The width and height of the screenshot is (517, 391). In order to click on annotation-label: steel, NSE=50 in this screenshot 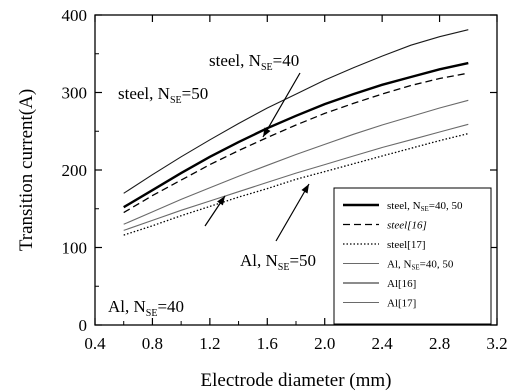, I will do `click(163, 95)`.